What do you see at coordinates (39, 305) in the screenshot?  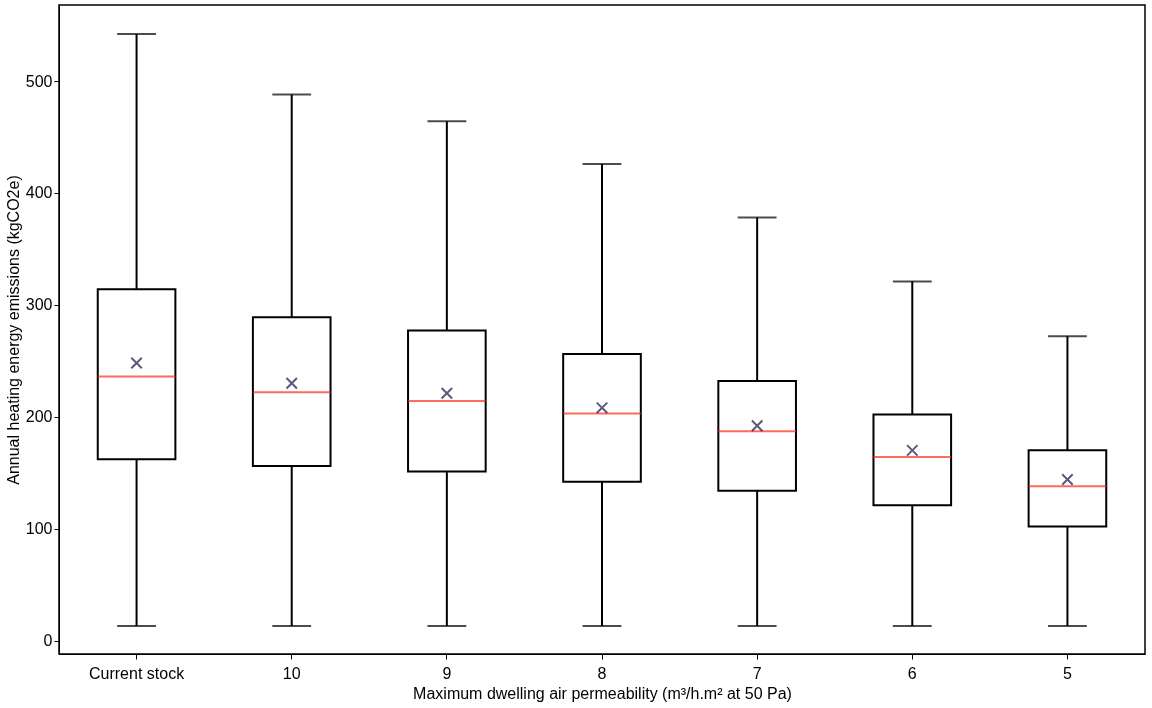 I see `y-tick-label: 300` at bounding box center [39, 305].